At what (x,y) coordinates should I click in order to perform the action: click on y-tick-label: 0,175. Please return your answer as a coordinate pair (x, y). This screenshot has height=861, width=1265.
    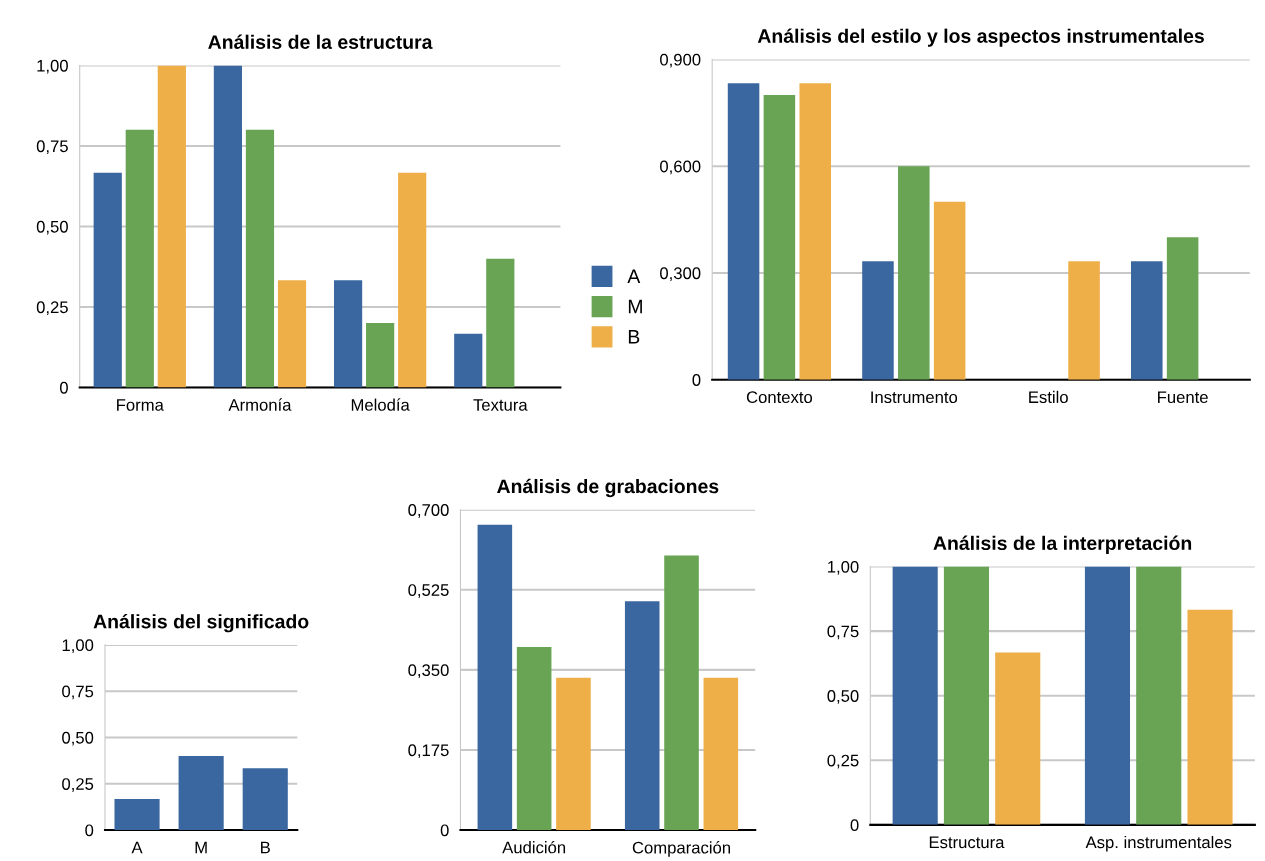
    Looking at the image, I should click on (428, 751).